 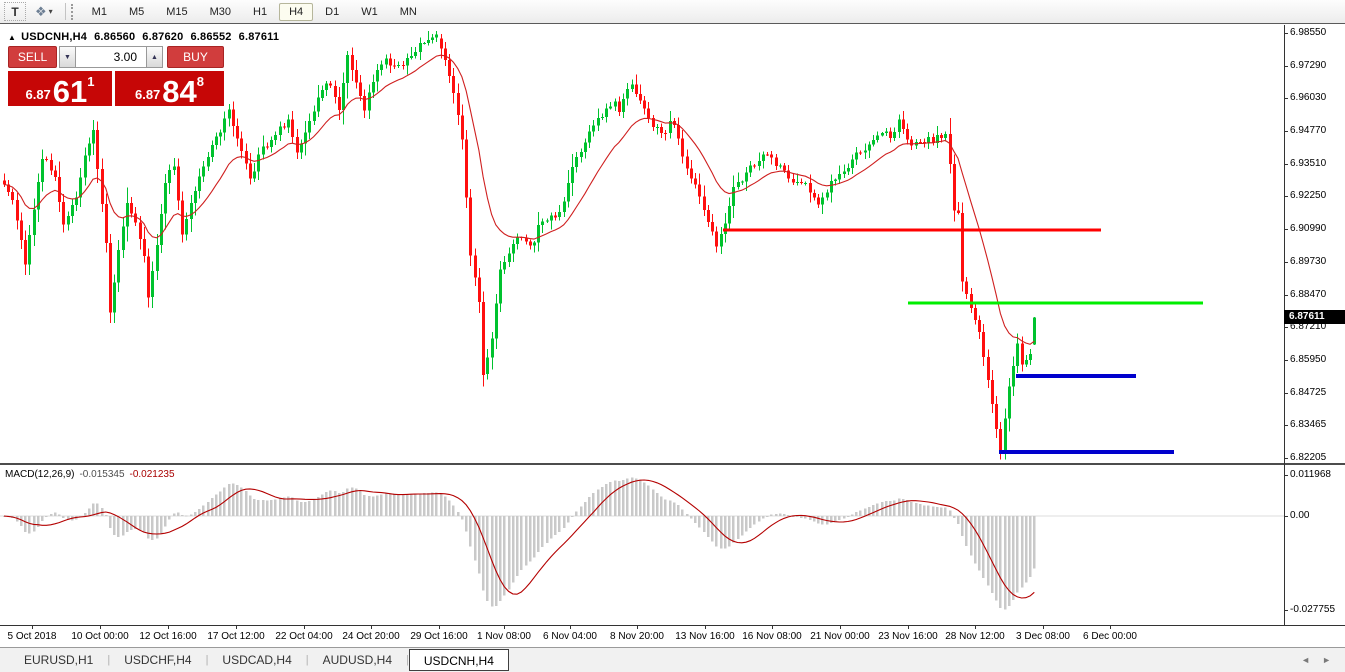 I want to click on price-tick: 6.83465, so click(x=1308, y=425).